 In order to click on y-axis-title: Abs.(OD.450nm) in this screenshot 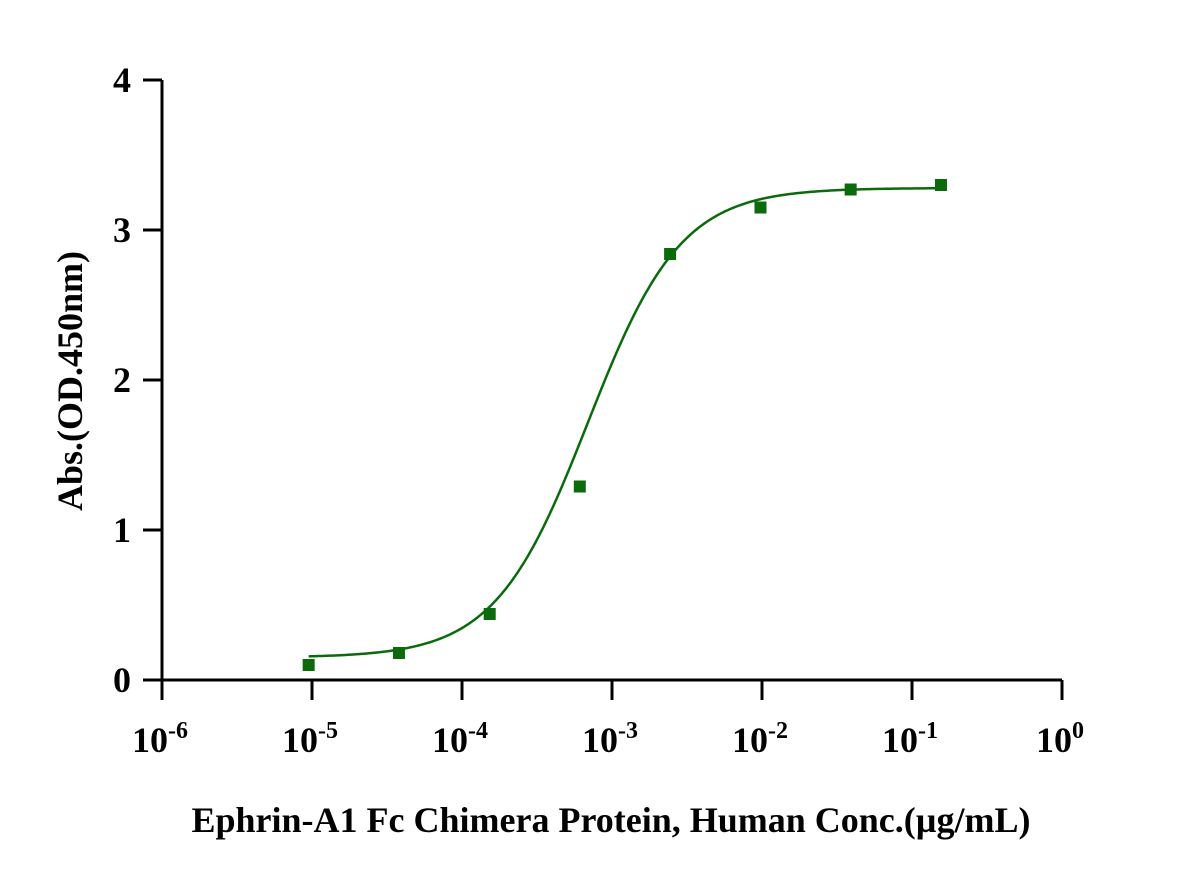, I will do `click(70, 381)`.